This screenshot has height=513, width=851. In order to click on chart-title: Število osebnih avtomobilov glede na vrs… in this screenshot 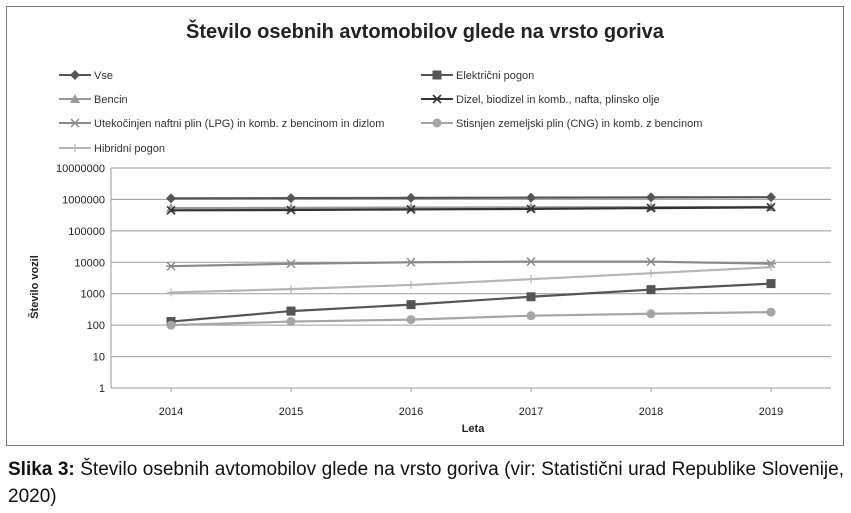, I will do `click(425, 31)`.